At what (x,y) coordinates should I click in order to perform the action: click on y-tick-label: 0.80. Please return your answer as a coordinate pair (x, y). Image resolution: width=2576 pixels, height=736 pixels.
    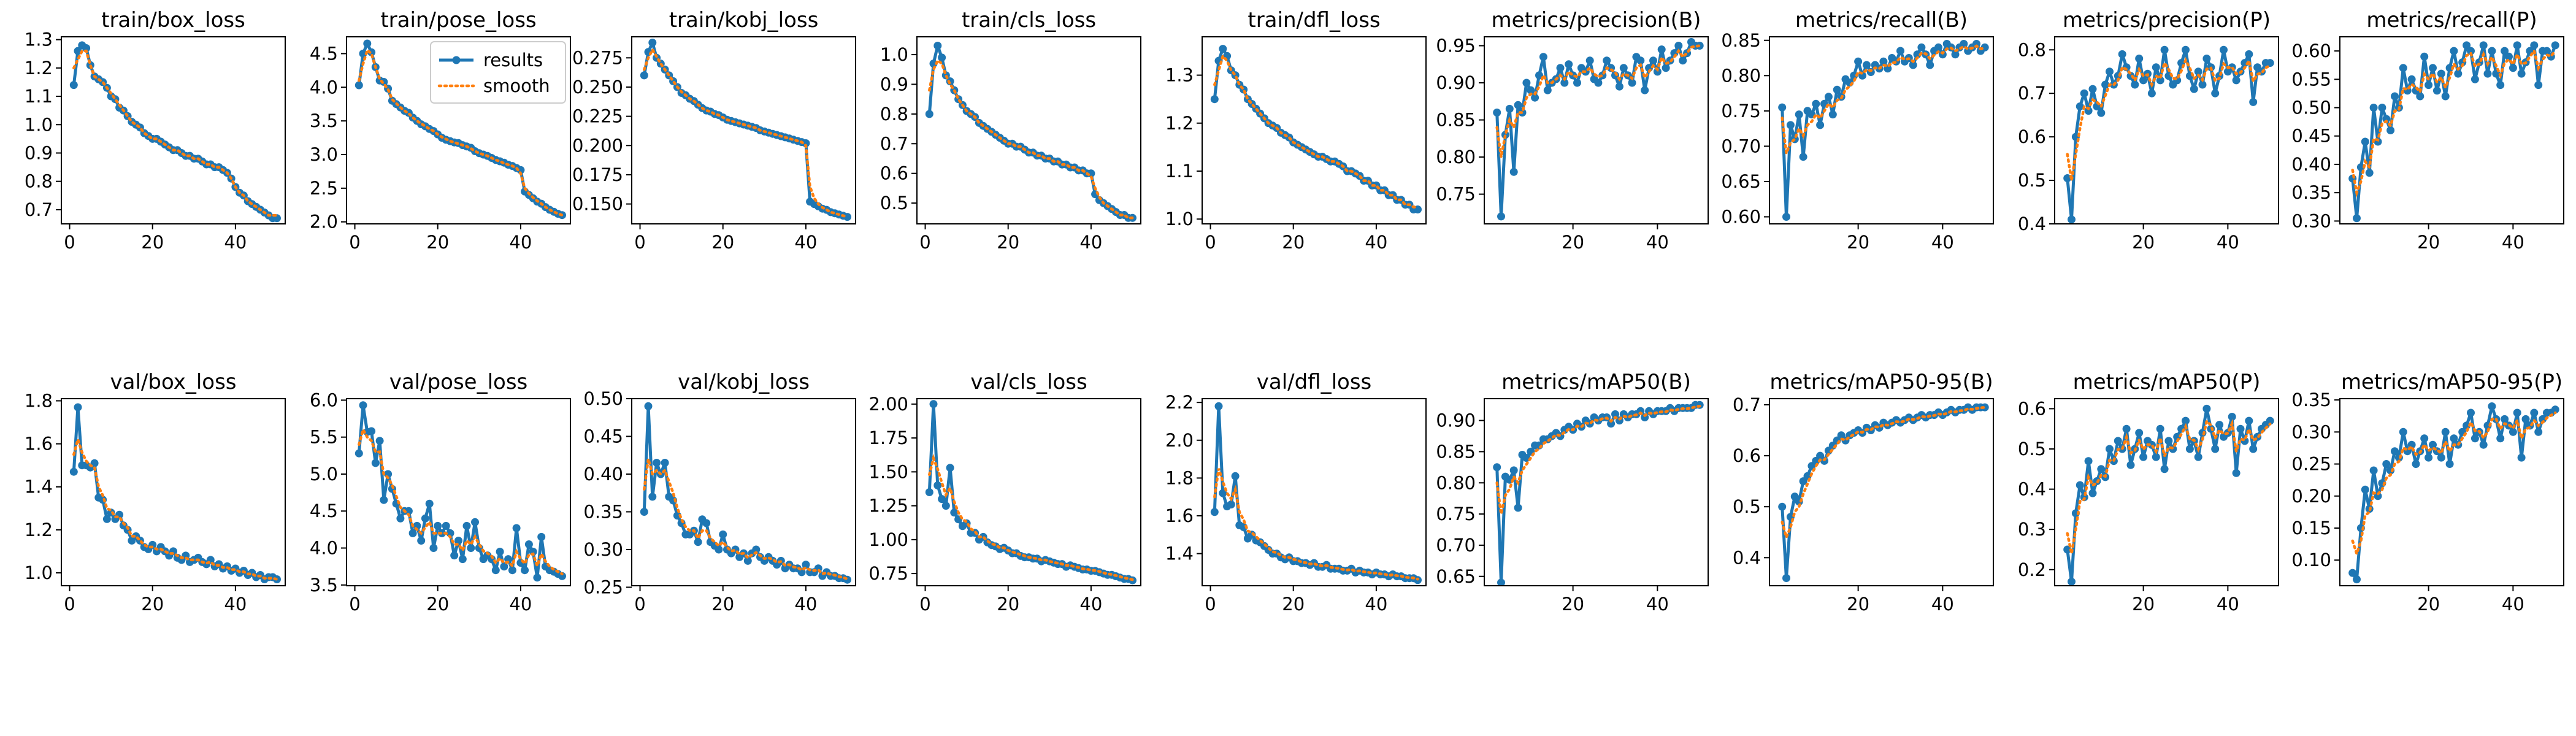
    Looking at the image, I should click on (1741, 75).